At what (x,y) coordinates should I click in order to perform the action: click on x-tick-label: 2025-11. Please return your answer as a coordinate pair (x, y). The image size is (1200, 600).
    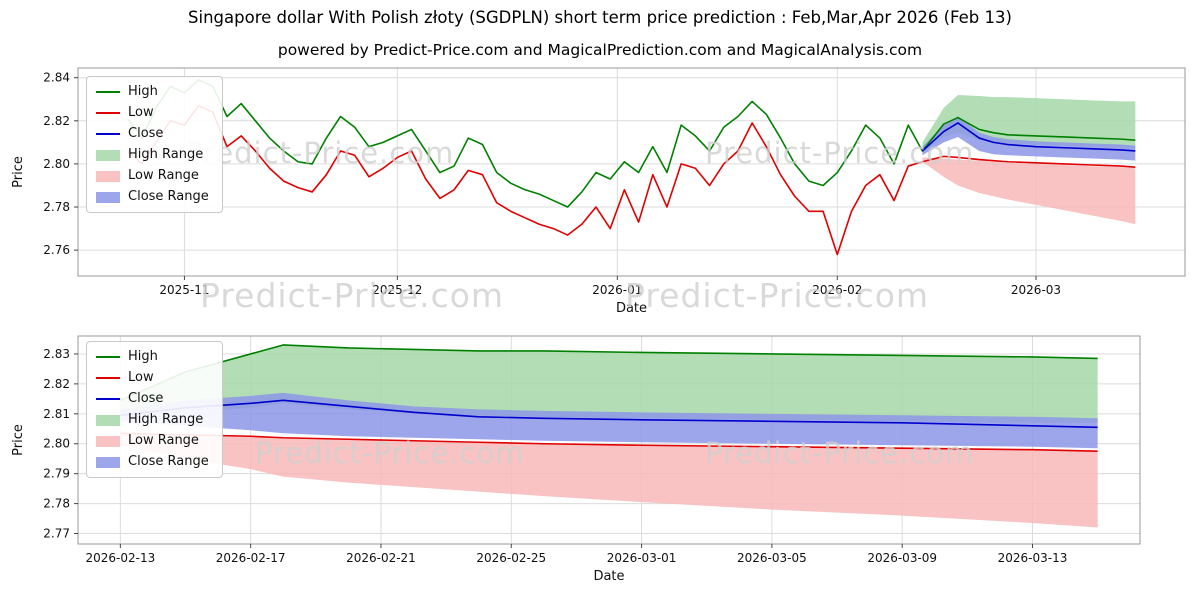
    Looking at the image, I should click on (184, 290).